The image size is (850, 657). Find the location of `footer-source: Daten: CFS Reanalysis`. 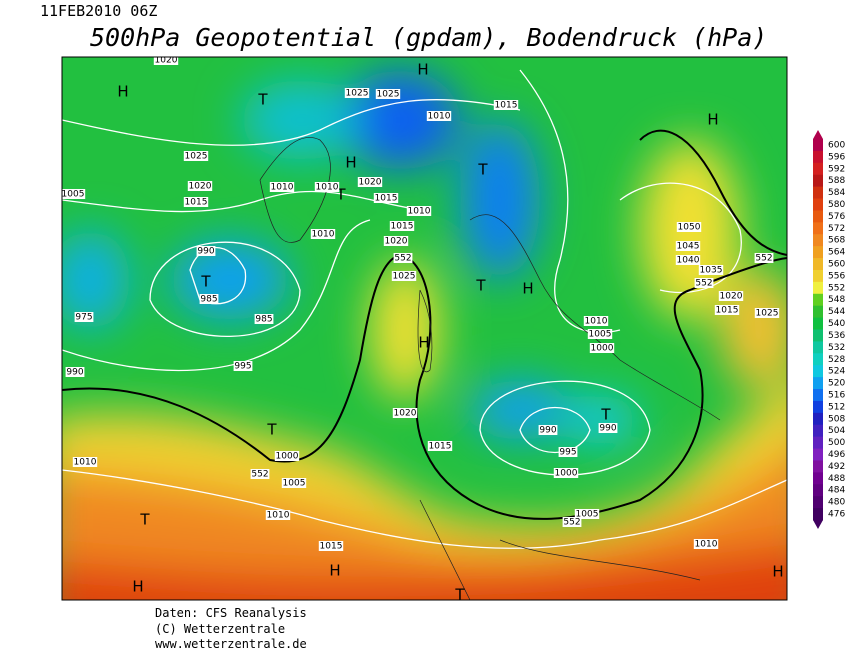

footer-source: Daten: CFS Reanalysis is located at coordinates (231, 613).